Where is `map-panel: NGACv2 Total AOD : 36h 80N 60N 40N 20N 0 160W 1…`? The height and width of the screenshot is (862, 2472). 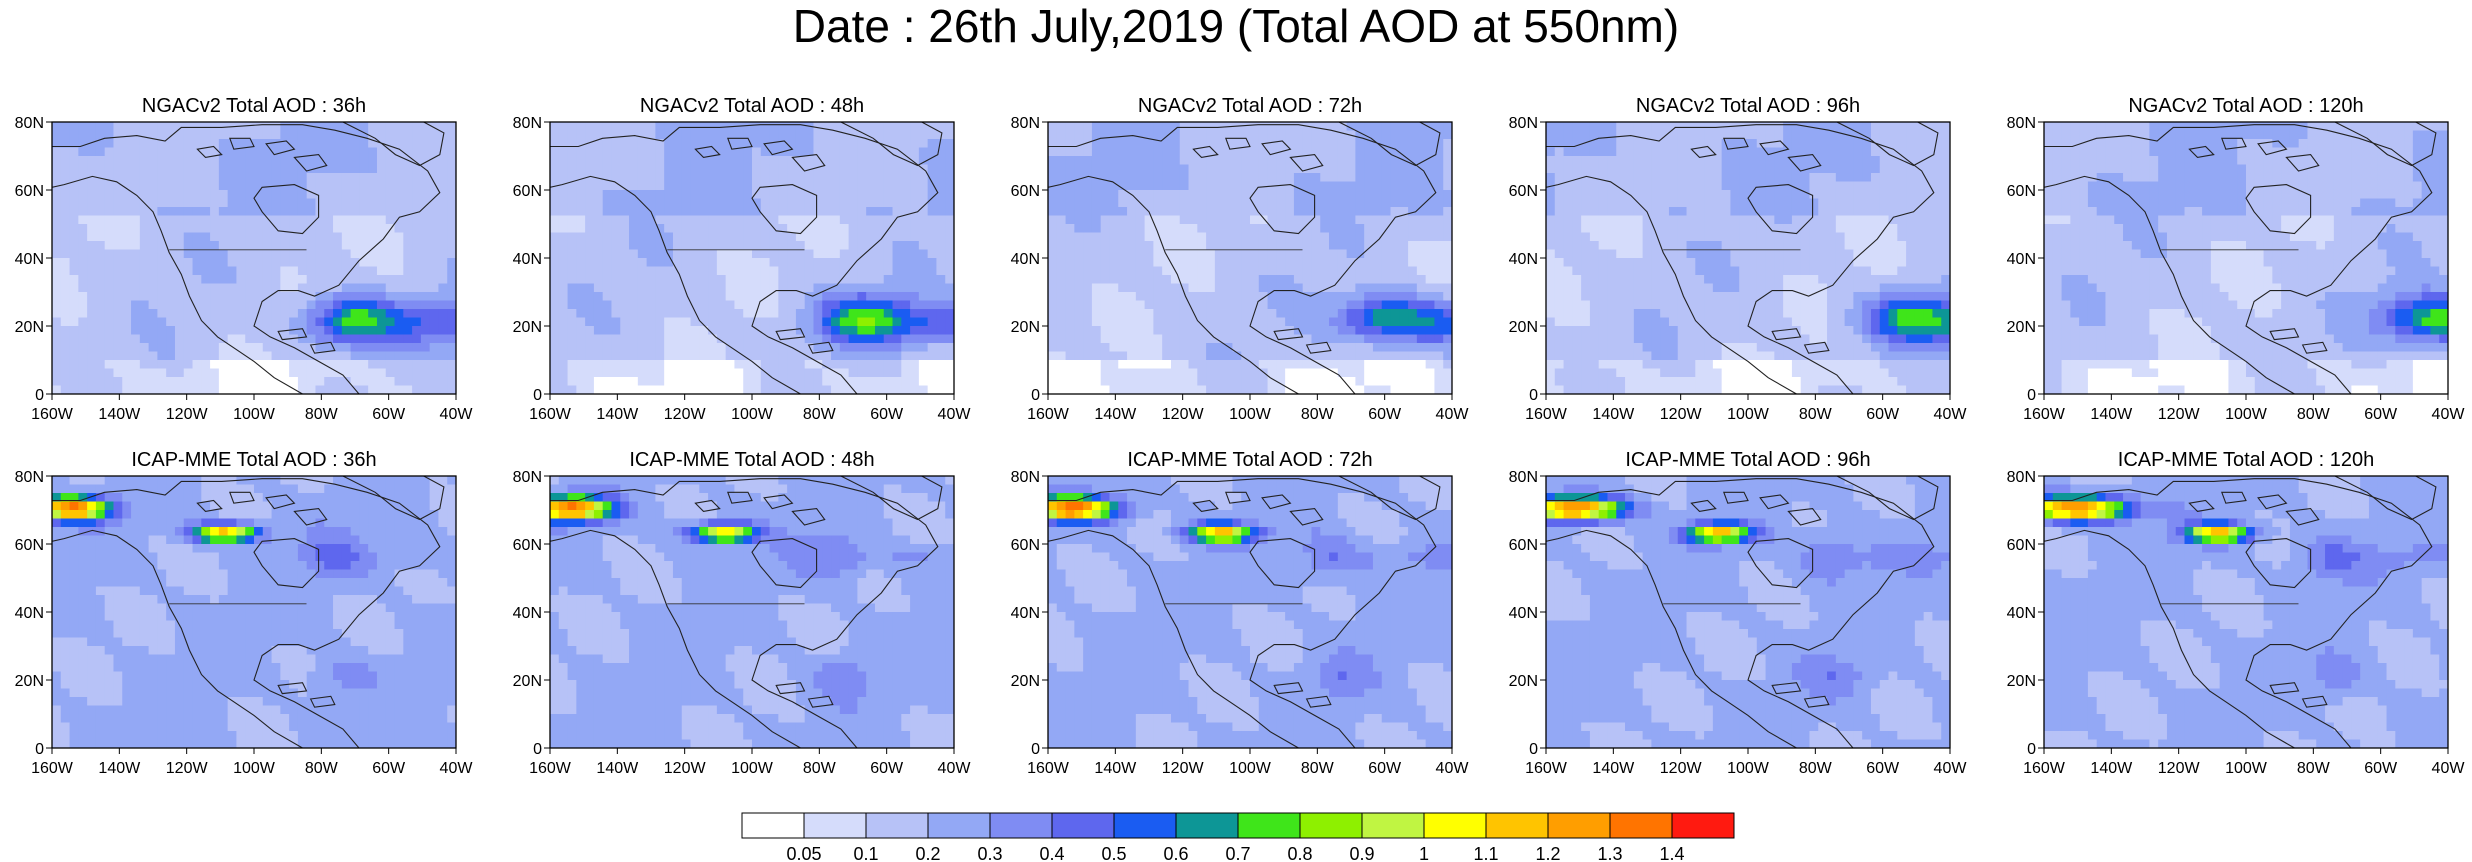
map-panel: NGACv2 Total AOD : 36h 80N 60N 40N 20N 0 160W 1… is located at coordinates (244, 259).